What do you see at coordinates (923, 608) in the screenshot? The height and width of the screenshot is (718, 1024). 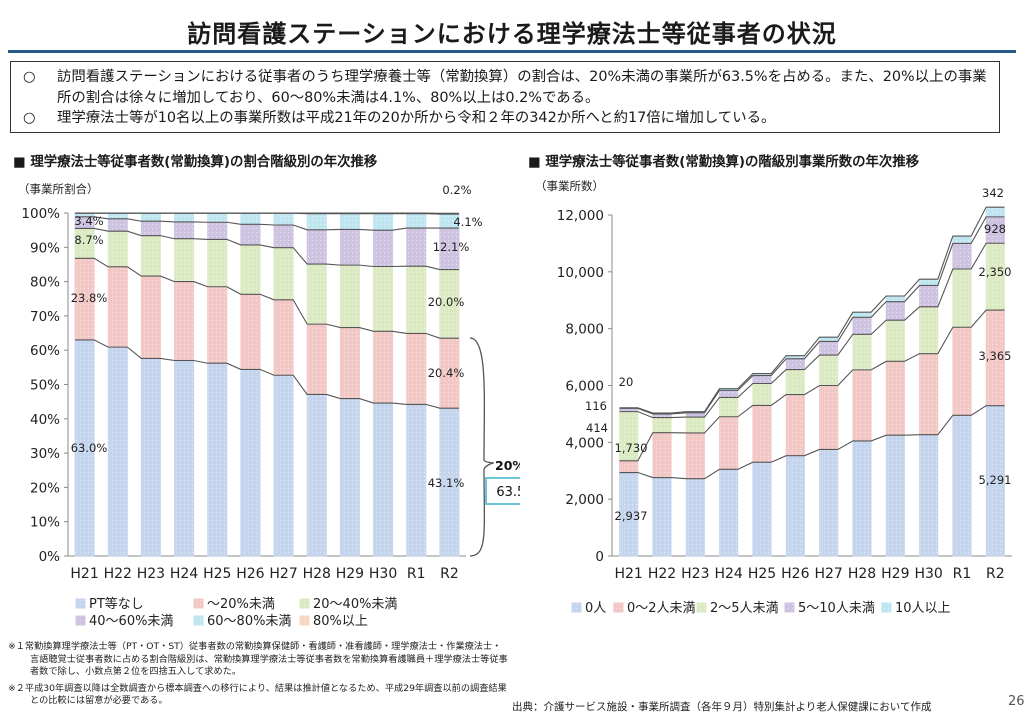 I see `legend-label: 10人以上` at bounding box center [923, 608].